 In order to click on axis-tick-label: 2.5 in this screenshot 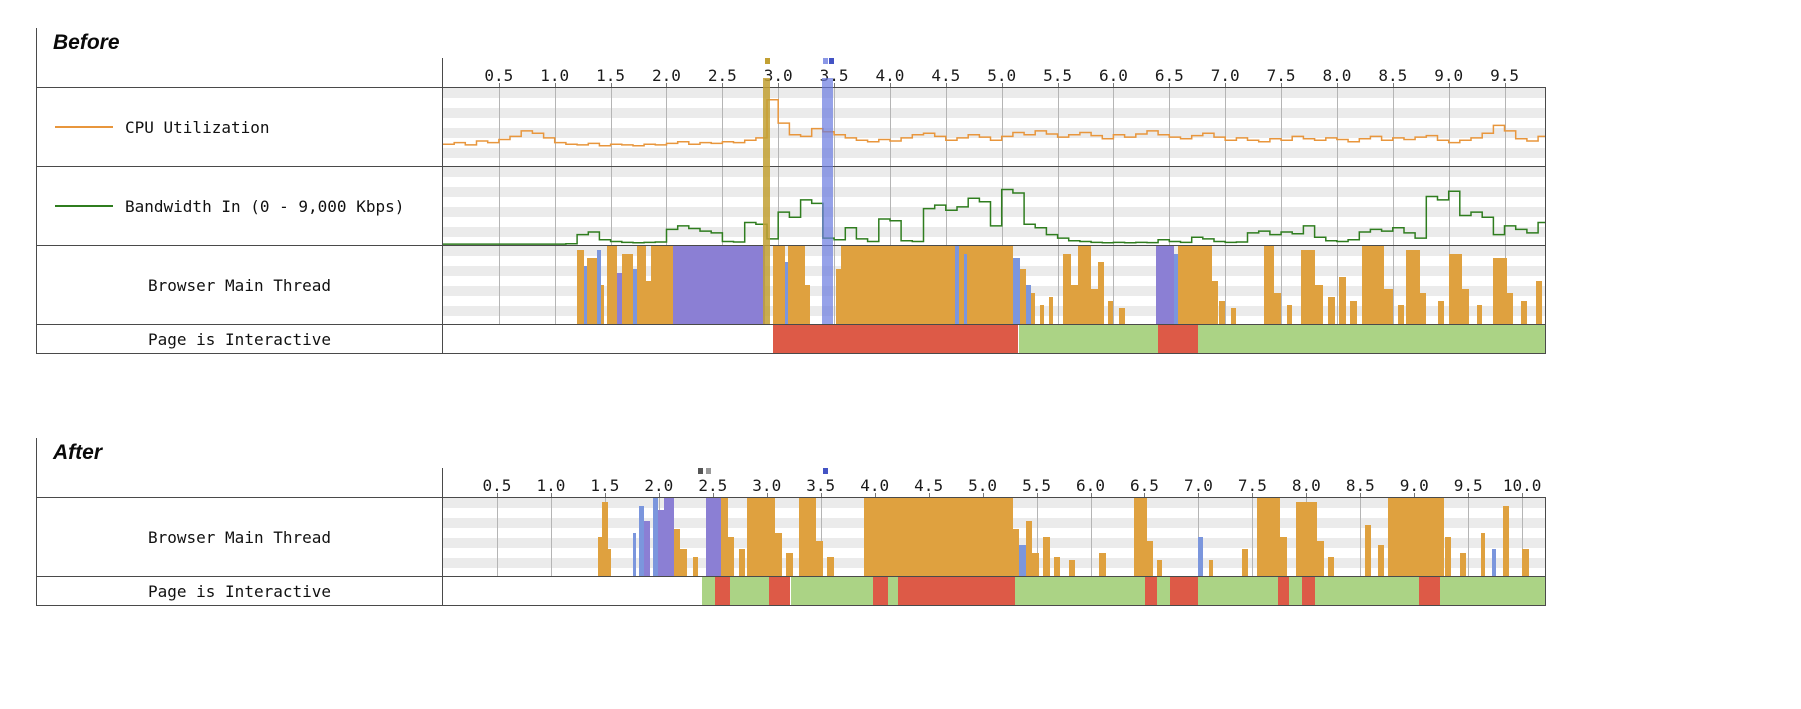, I will do `click(713, 485)`.